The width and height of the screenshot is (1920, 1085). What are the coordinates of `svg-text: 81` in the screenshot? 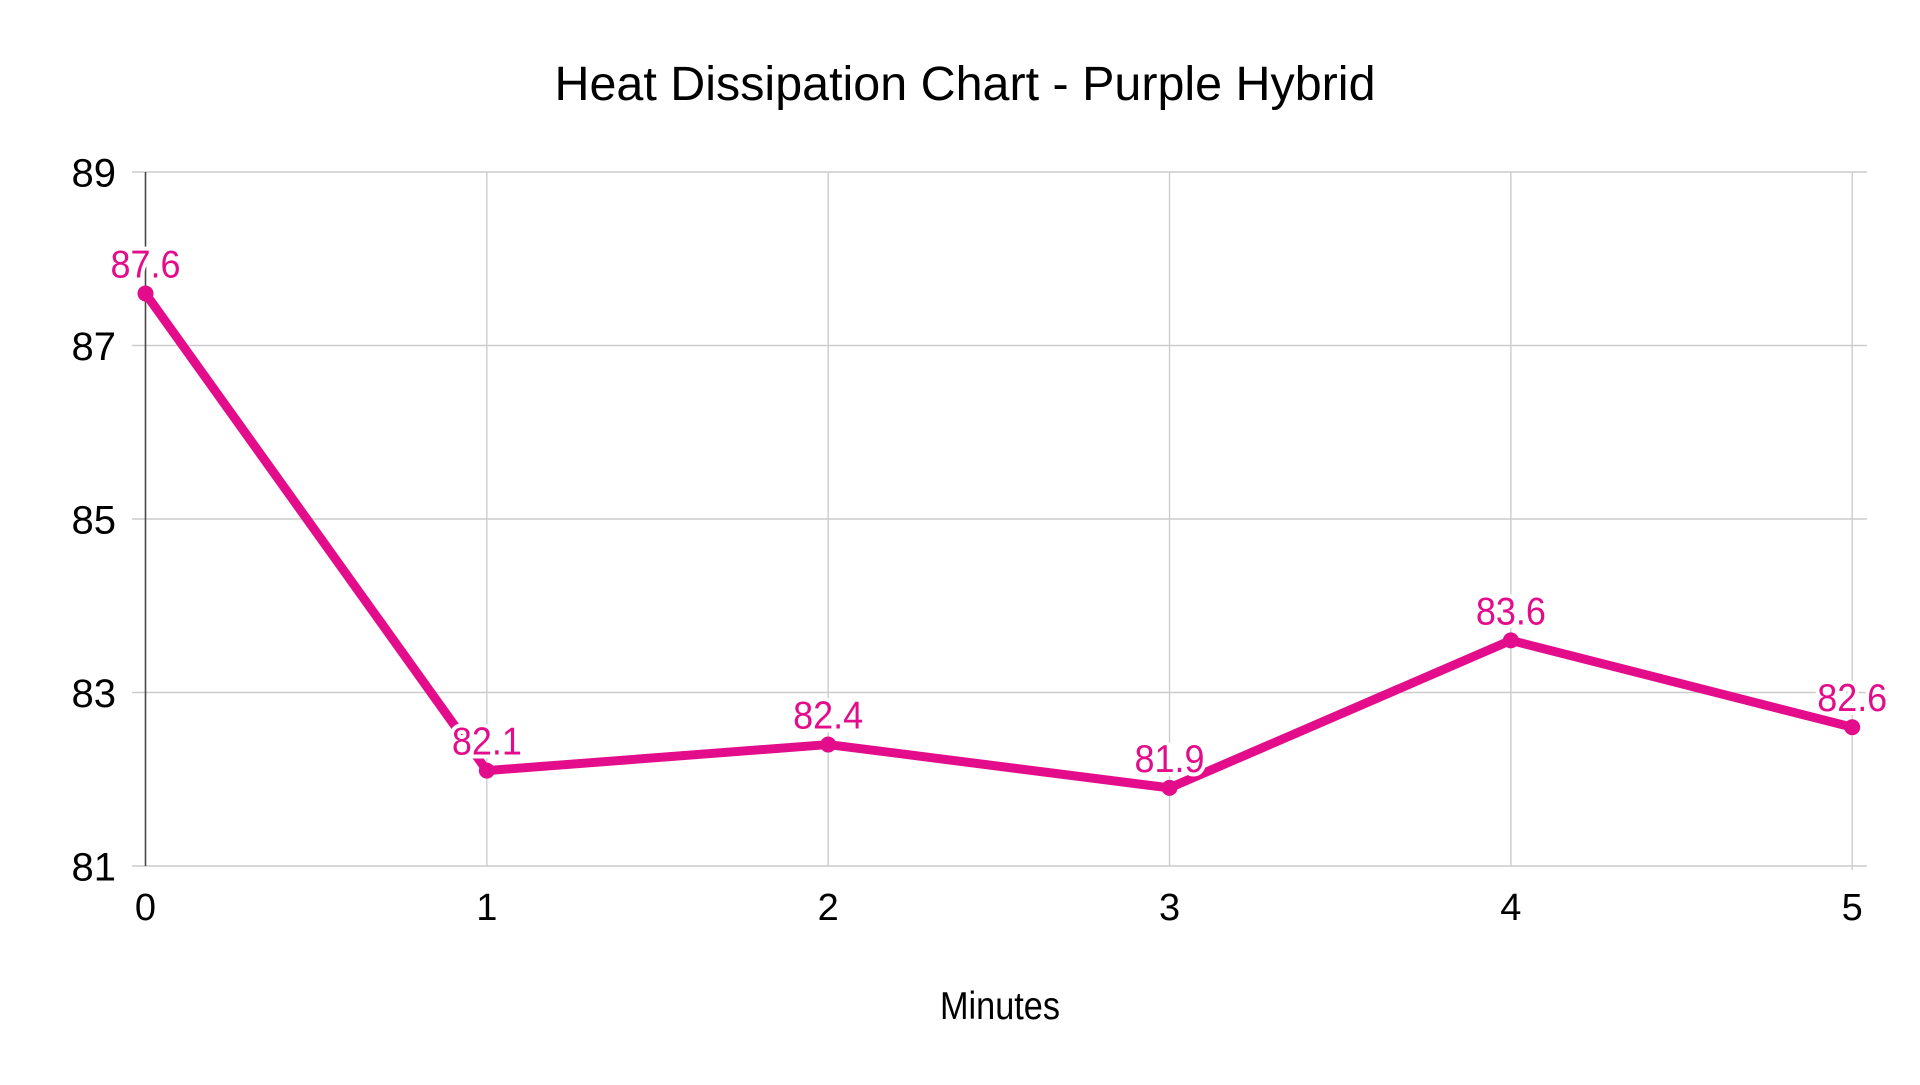 It's located at (94, 867).